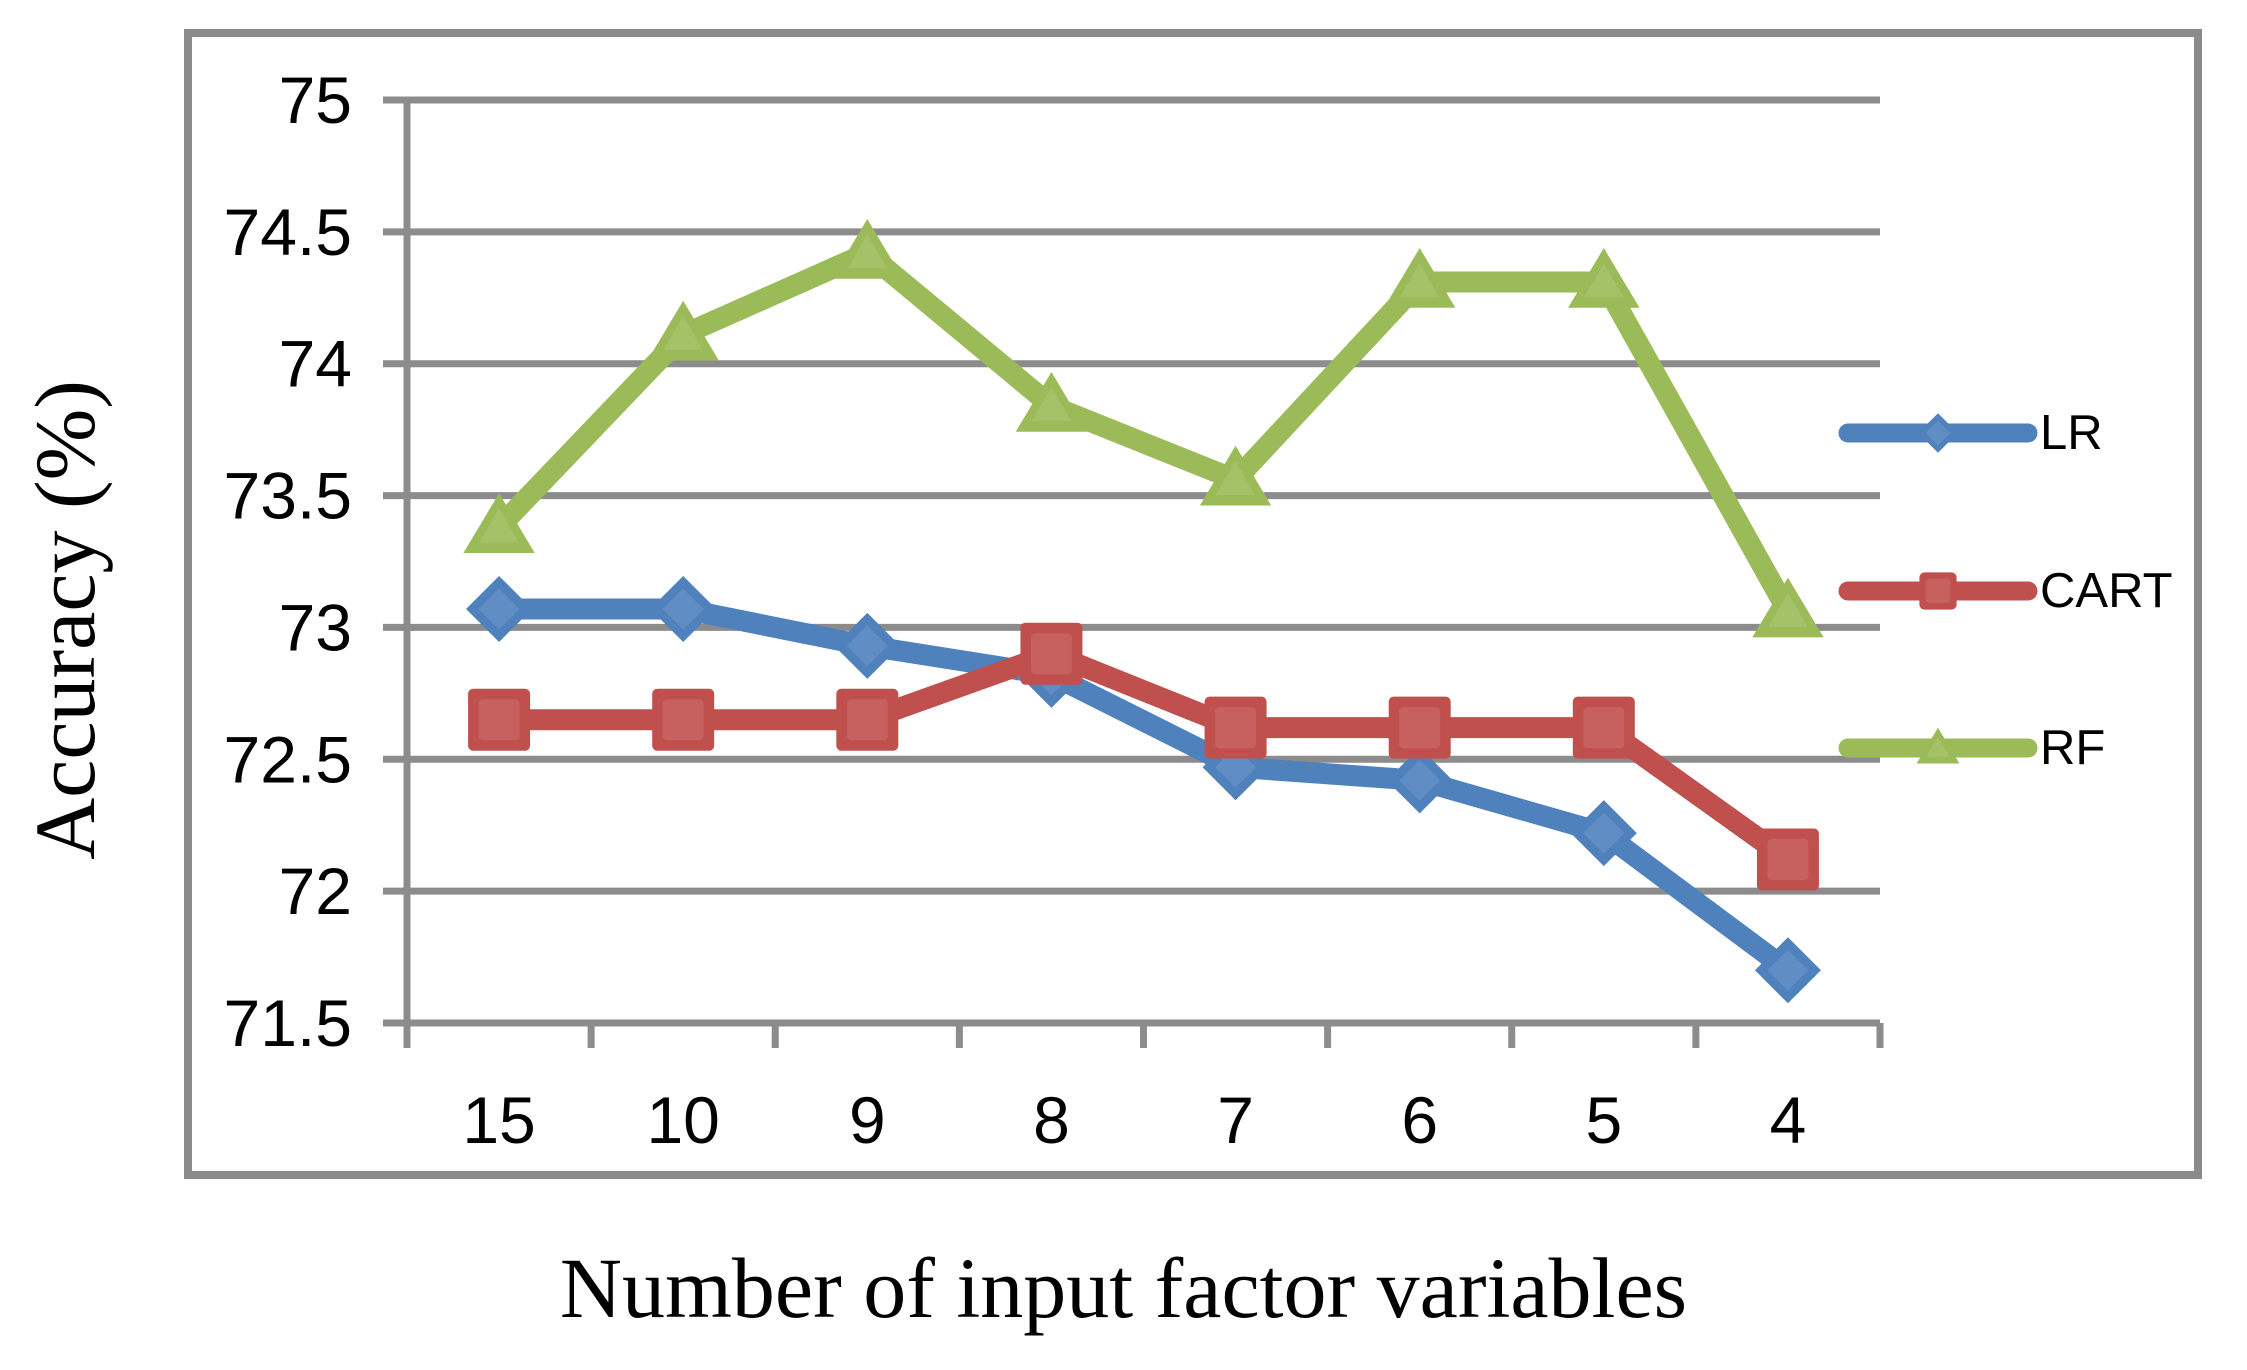 This screenshot has width=2247, height=1370. What do you see at coordinates (1788, 1120) in the screenshot?
I see `x-tick-label: 4` at bounding box center [1788, 1120].